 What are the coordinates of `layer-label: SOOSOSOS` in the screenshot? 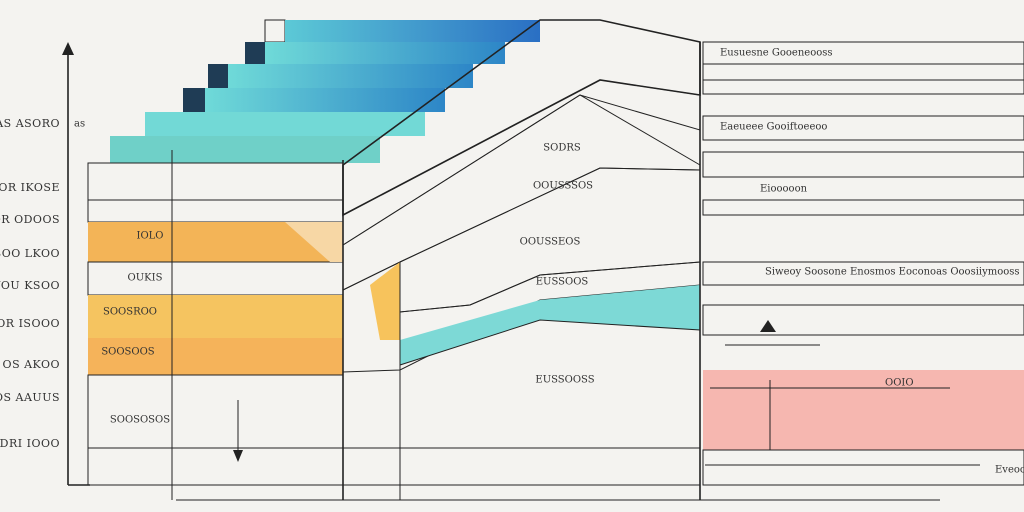 It's located at (140, 420).